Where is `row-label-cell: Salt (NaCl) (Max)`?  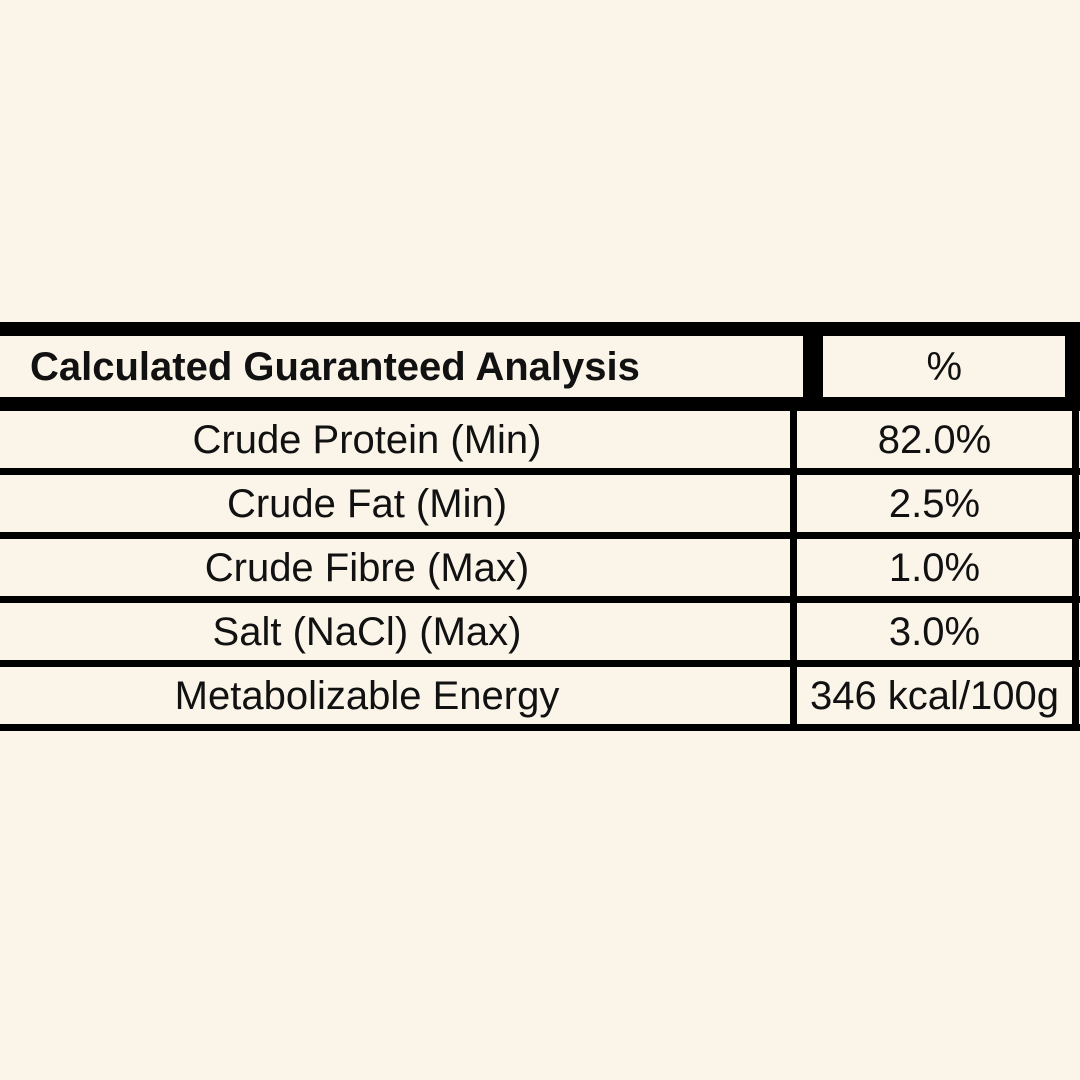
row-label-cell: Salt (NaCl) (Max) is located at coordinates (398, 631).